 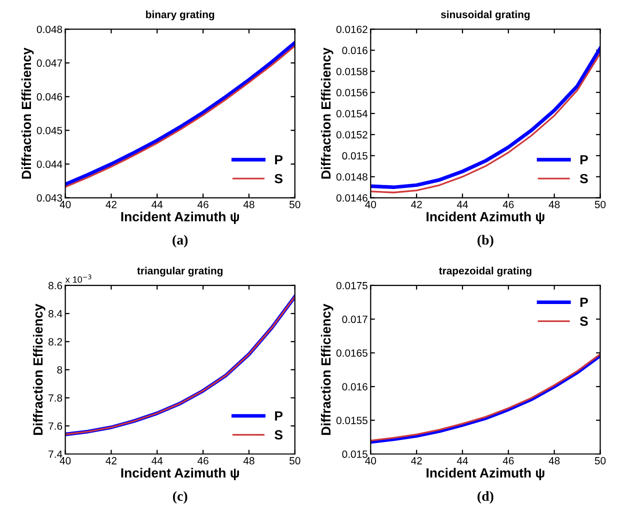 I want to click on y-tick-label: 7.8, so click(x=55, y=398).